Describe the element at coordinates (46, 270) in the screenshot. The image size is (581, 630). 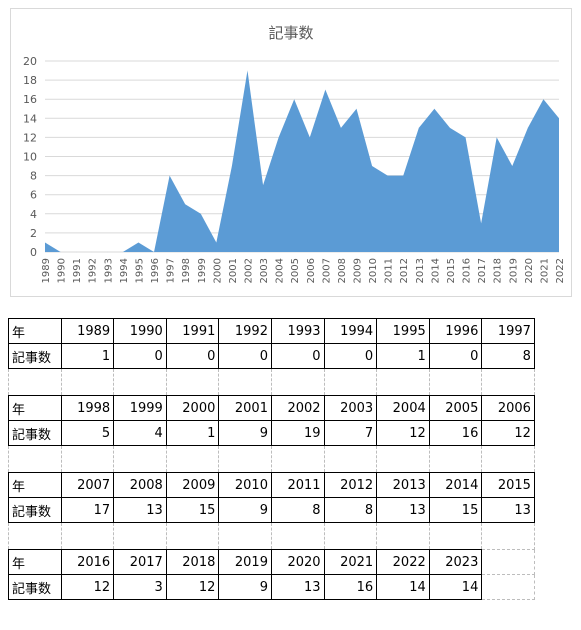
I see `x-tick-label: 1989` at that location.